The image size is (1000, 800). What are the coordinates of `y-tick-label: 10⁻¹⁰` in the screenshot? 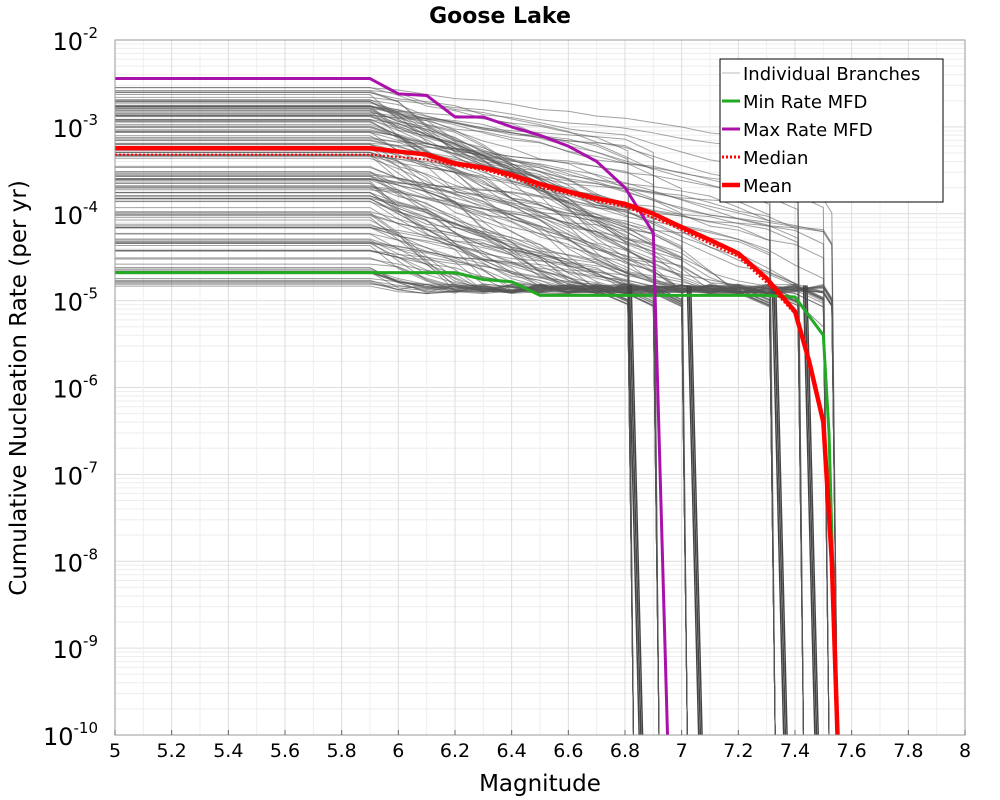 It's located at (70, 735).